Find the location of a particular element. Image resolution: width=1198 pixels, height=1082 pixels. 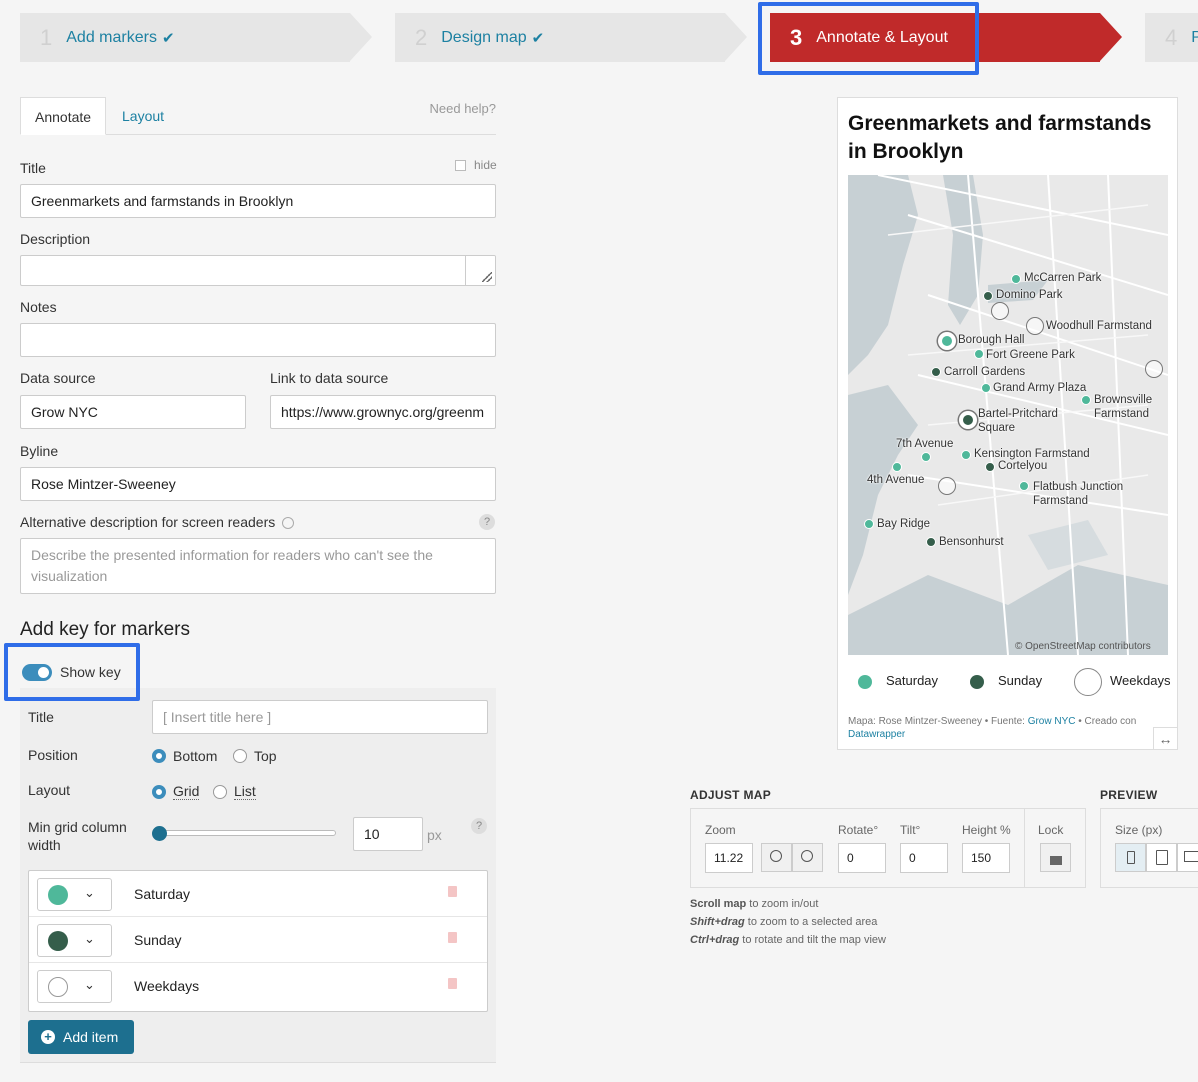

hint-ctrl-text: to rotate and tilt the map view is located at coordinates (812, 940).